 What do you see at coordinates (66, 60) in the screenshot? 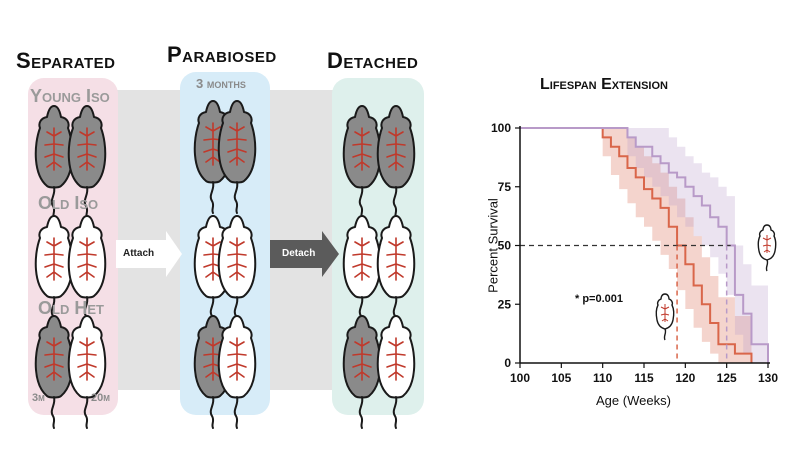
I see `separated-title: Separated` at bounding box center [66, 60].